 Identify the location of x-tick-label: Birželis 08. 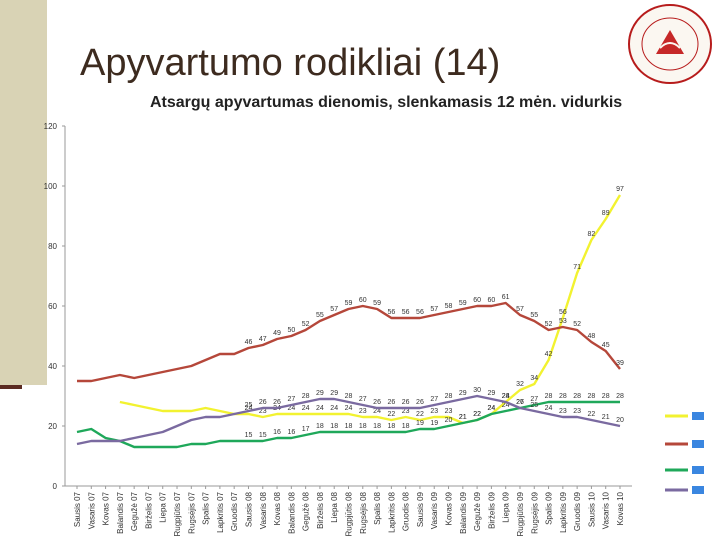
(320, 509).